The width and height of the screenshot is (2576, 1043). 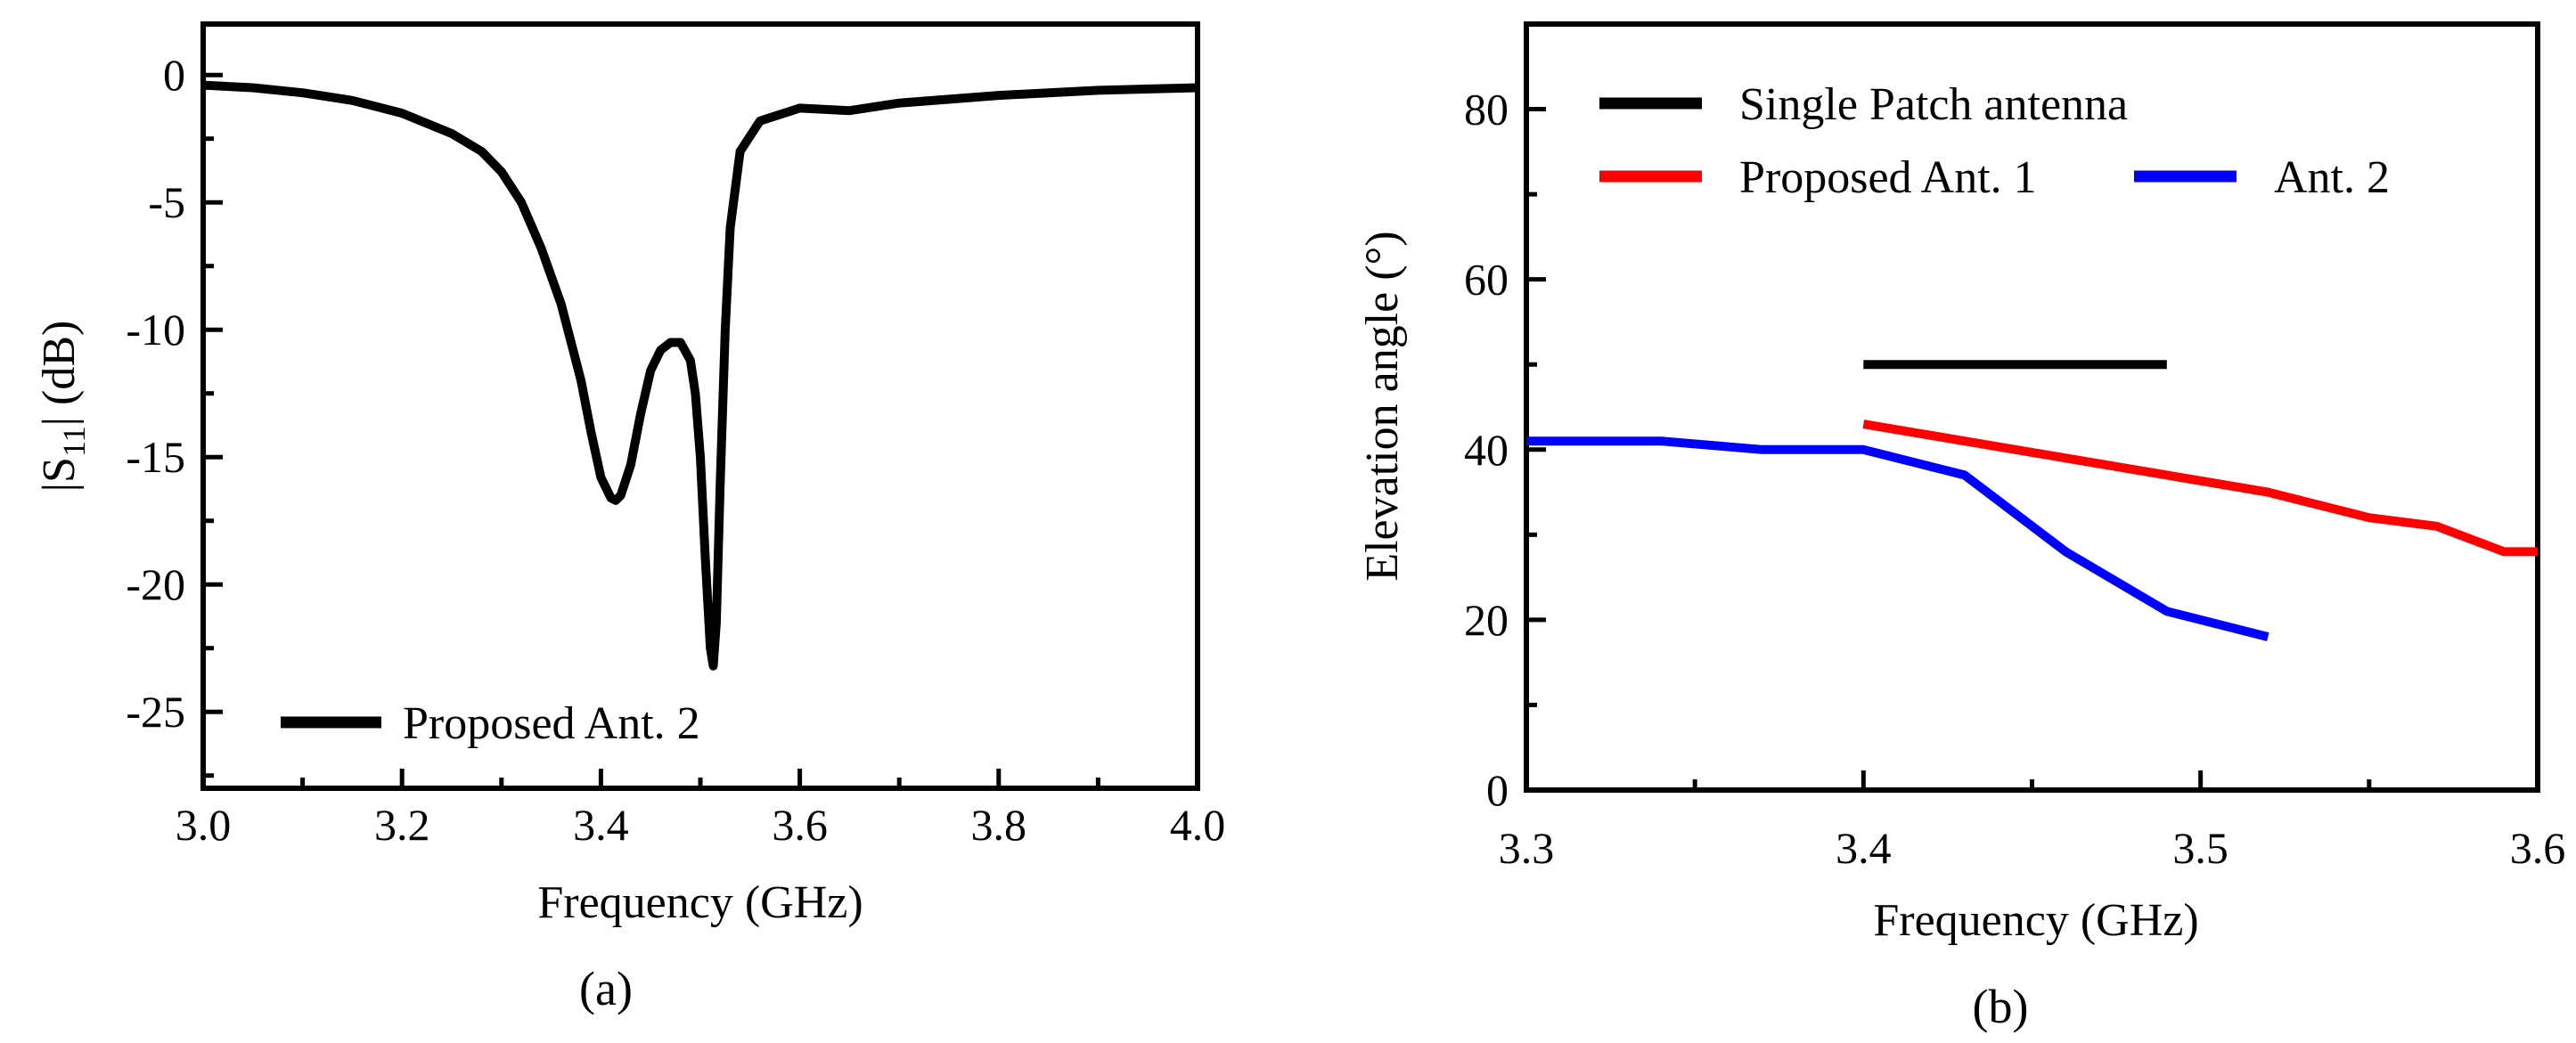 What do you see at coordinates (1486, 620) in the screenshot?
I see `chart-b-y-tick-label-1: 20` at bounding box center [1486, 620].